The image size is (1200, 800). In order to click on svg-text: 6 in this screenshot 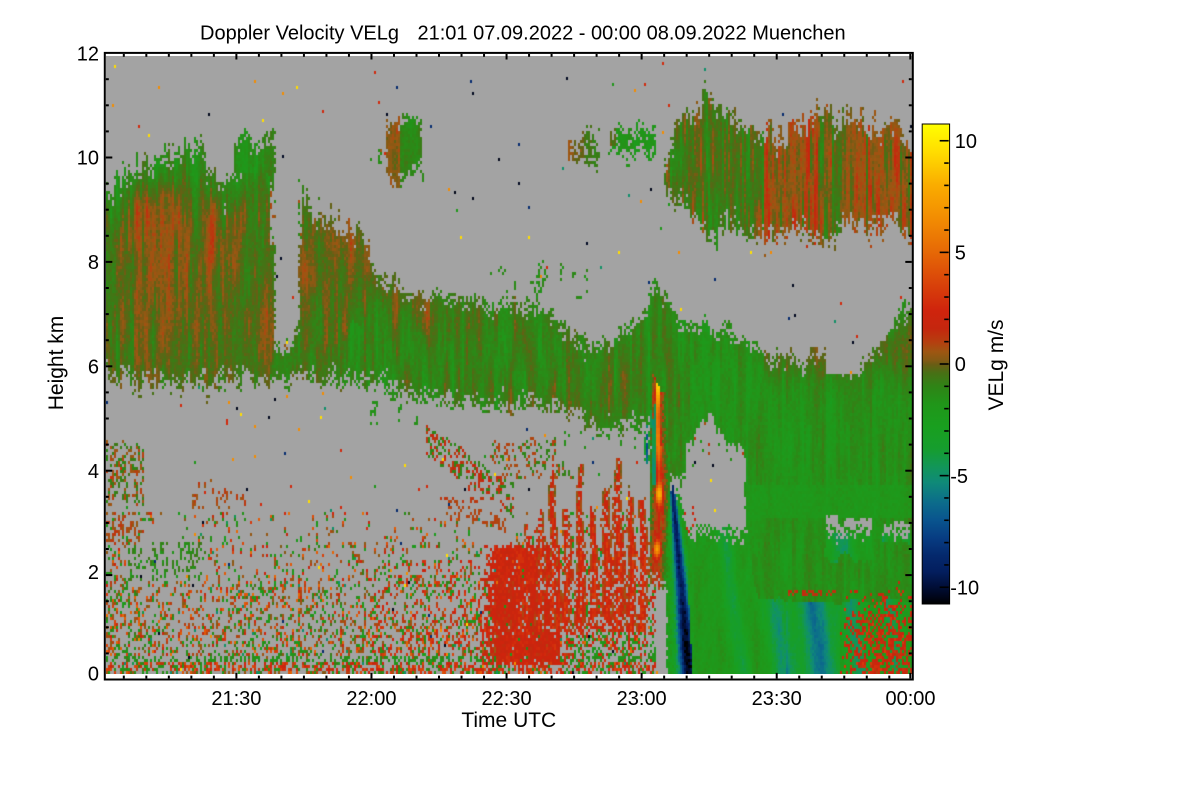, I will do `click(93, 368)`.